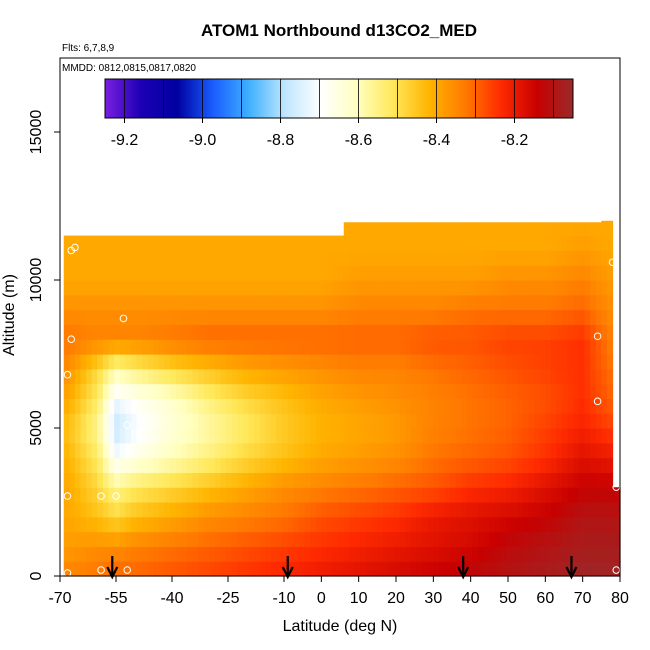 The height and width of the screenshot is (650, 650). I want to click on colorbar-tick-label: -9.2, so click(125, 140).